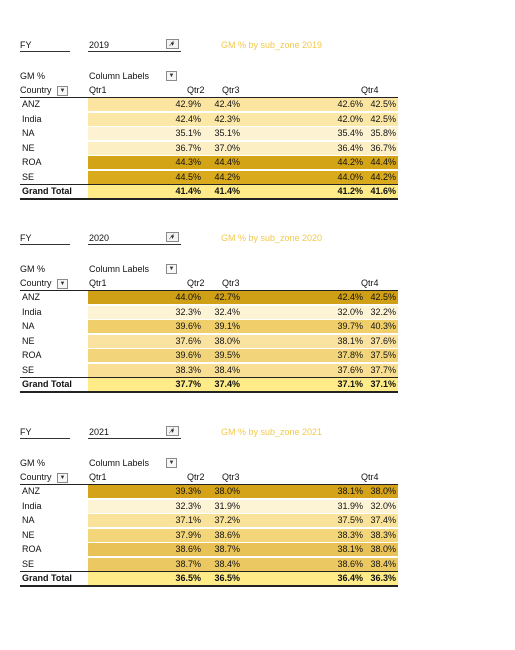 The height and width of the screenshot is (650, 515). I want to click on value-cell: 42.0%, so click(303, 119).